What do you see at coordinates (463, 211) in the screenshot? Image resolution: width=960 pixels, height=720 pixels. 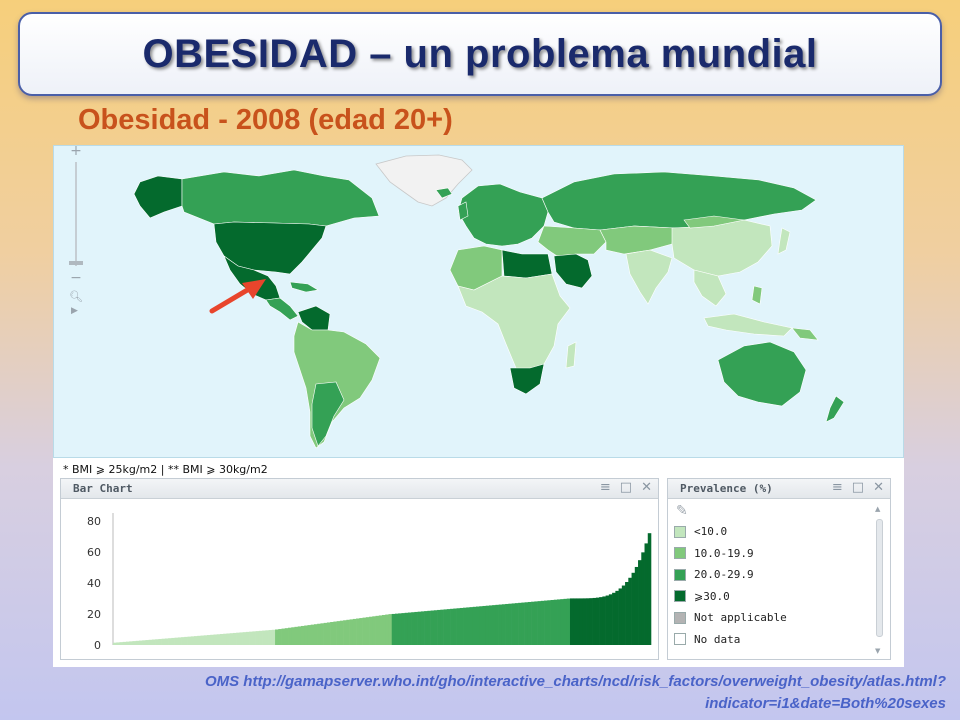 I see `country-uk` at bounding box center [463, 211].